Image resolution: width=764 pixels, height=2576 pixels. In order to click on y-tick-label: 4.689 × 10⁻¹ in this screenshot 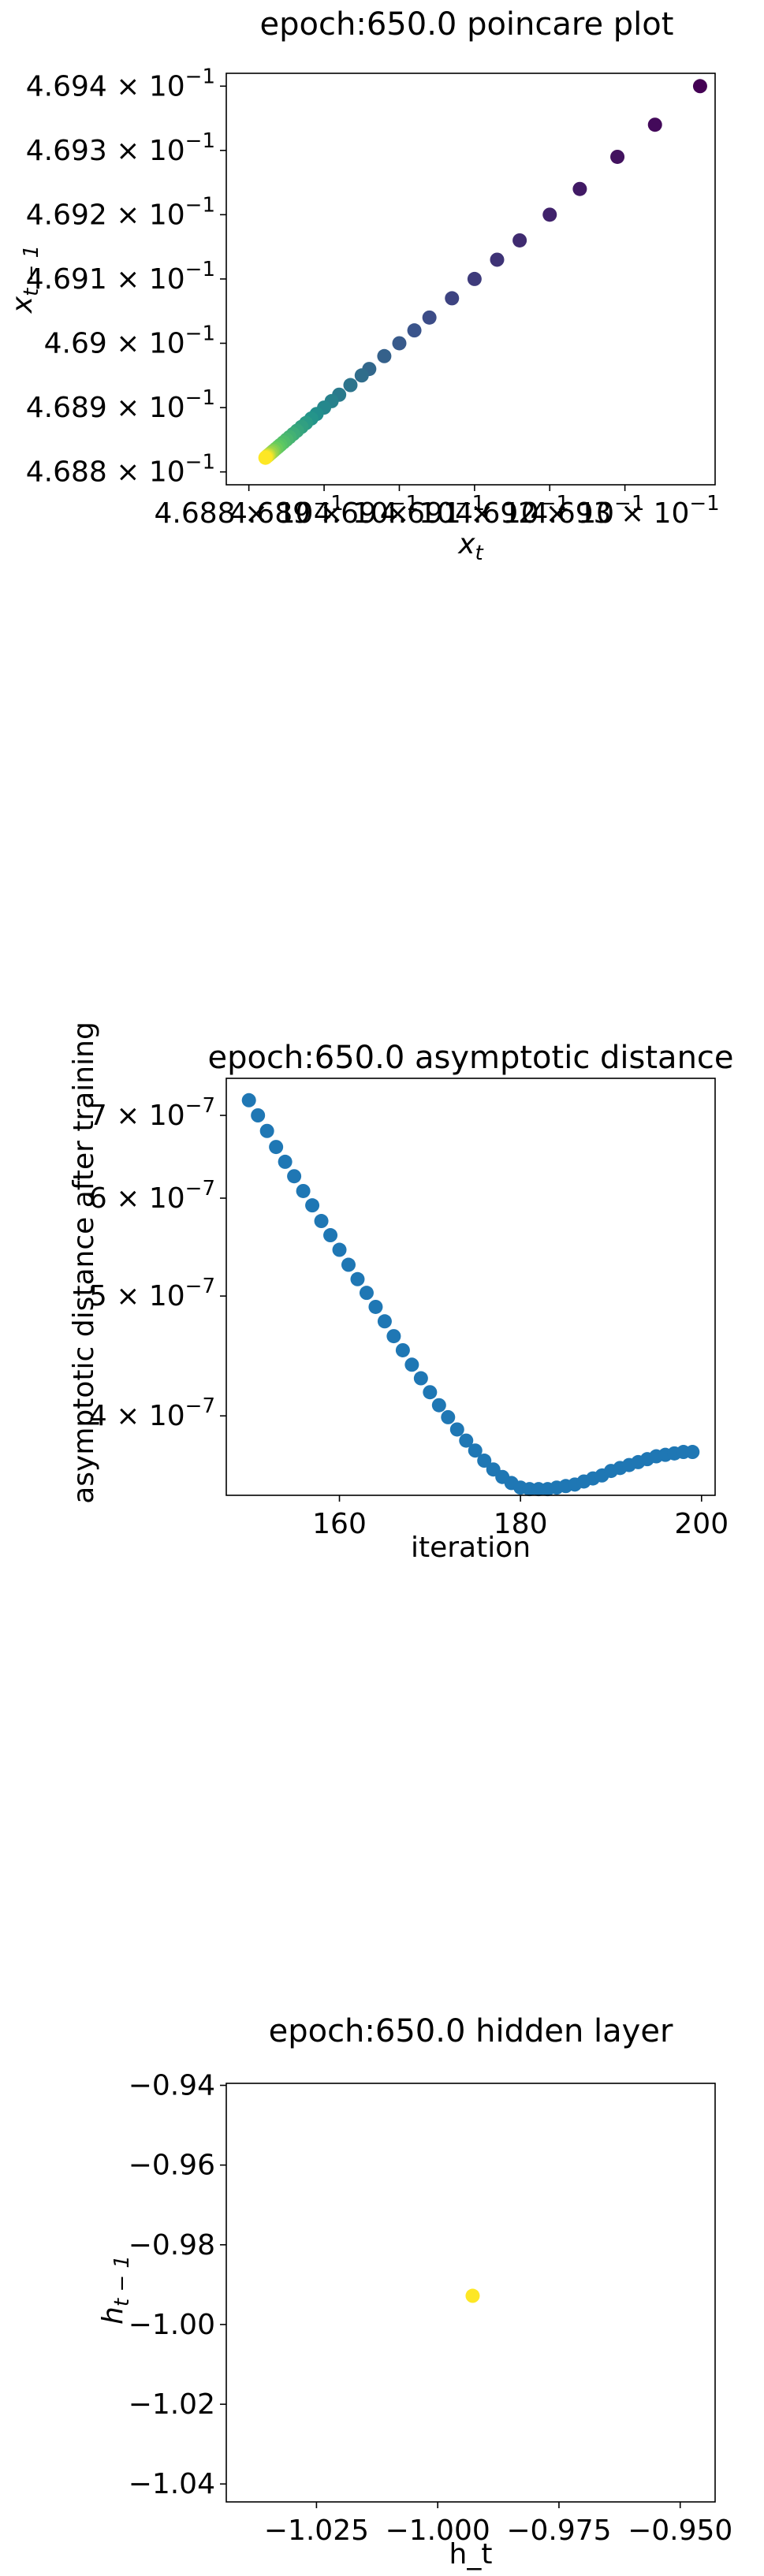, I will do `click(120, 405)`.